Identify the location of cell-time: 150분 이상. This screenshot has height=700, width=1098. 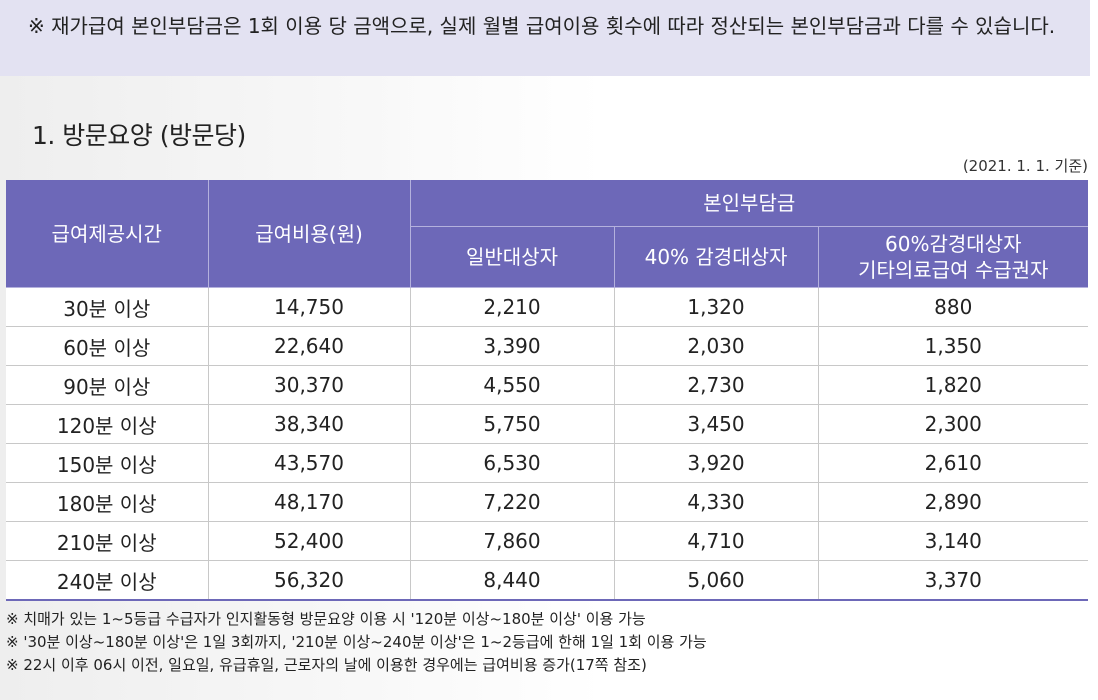
(107, 463).